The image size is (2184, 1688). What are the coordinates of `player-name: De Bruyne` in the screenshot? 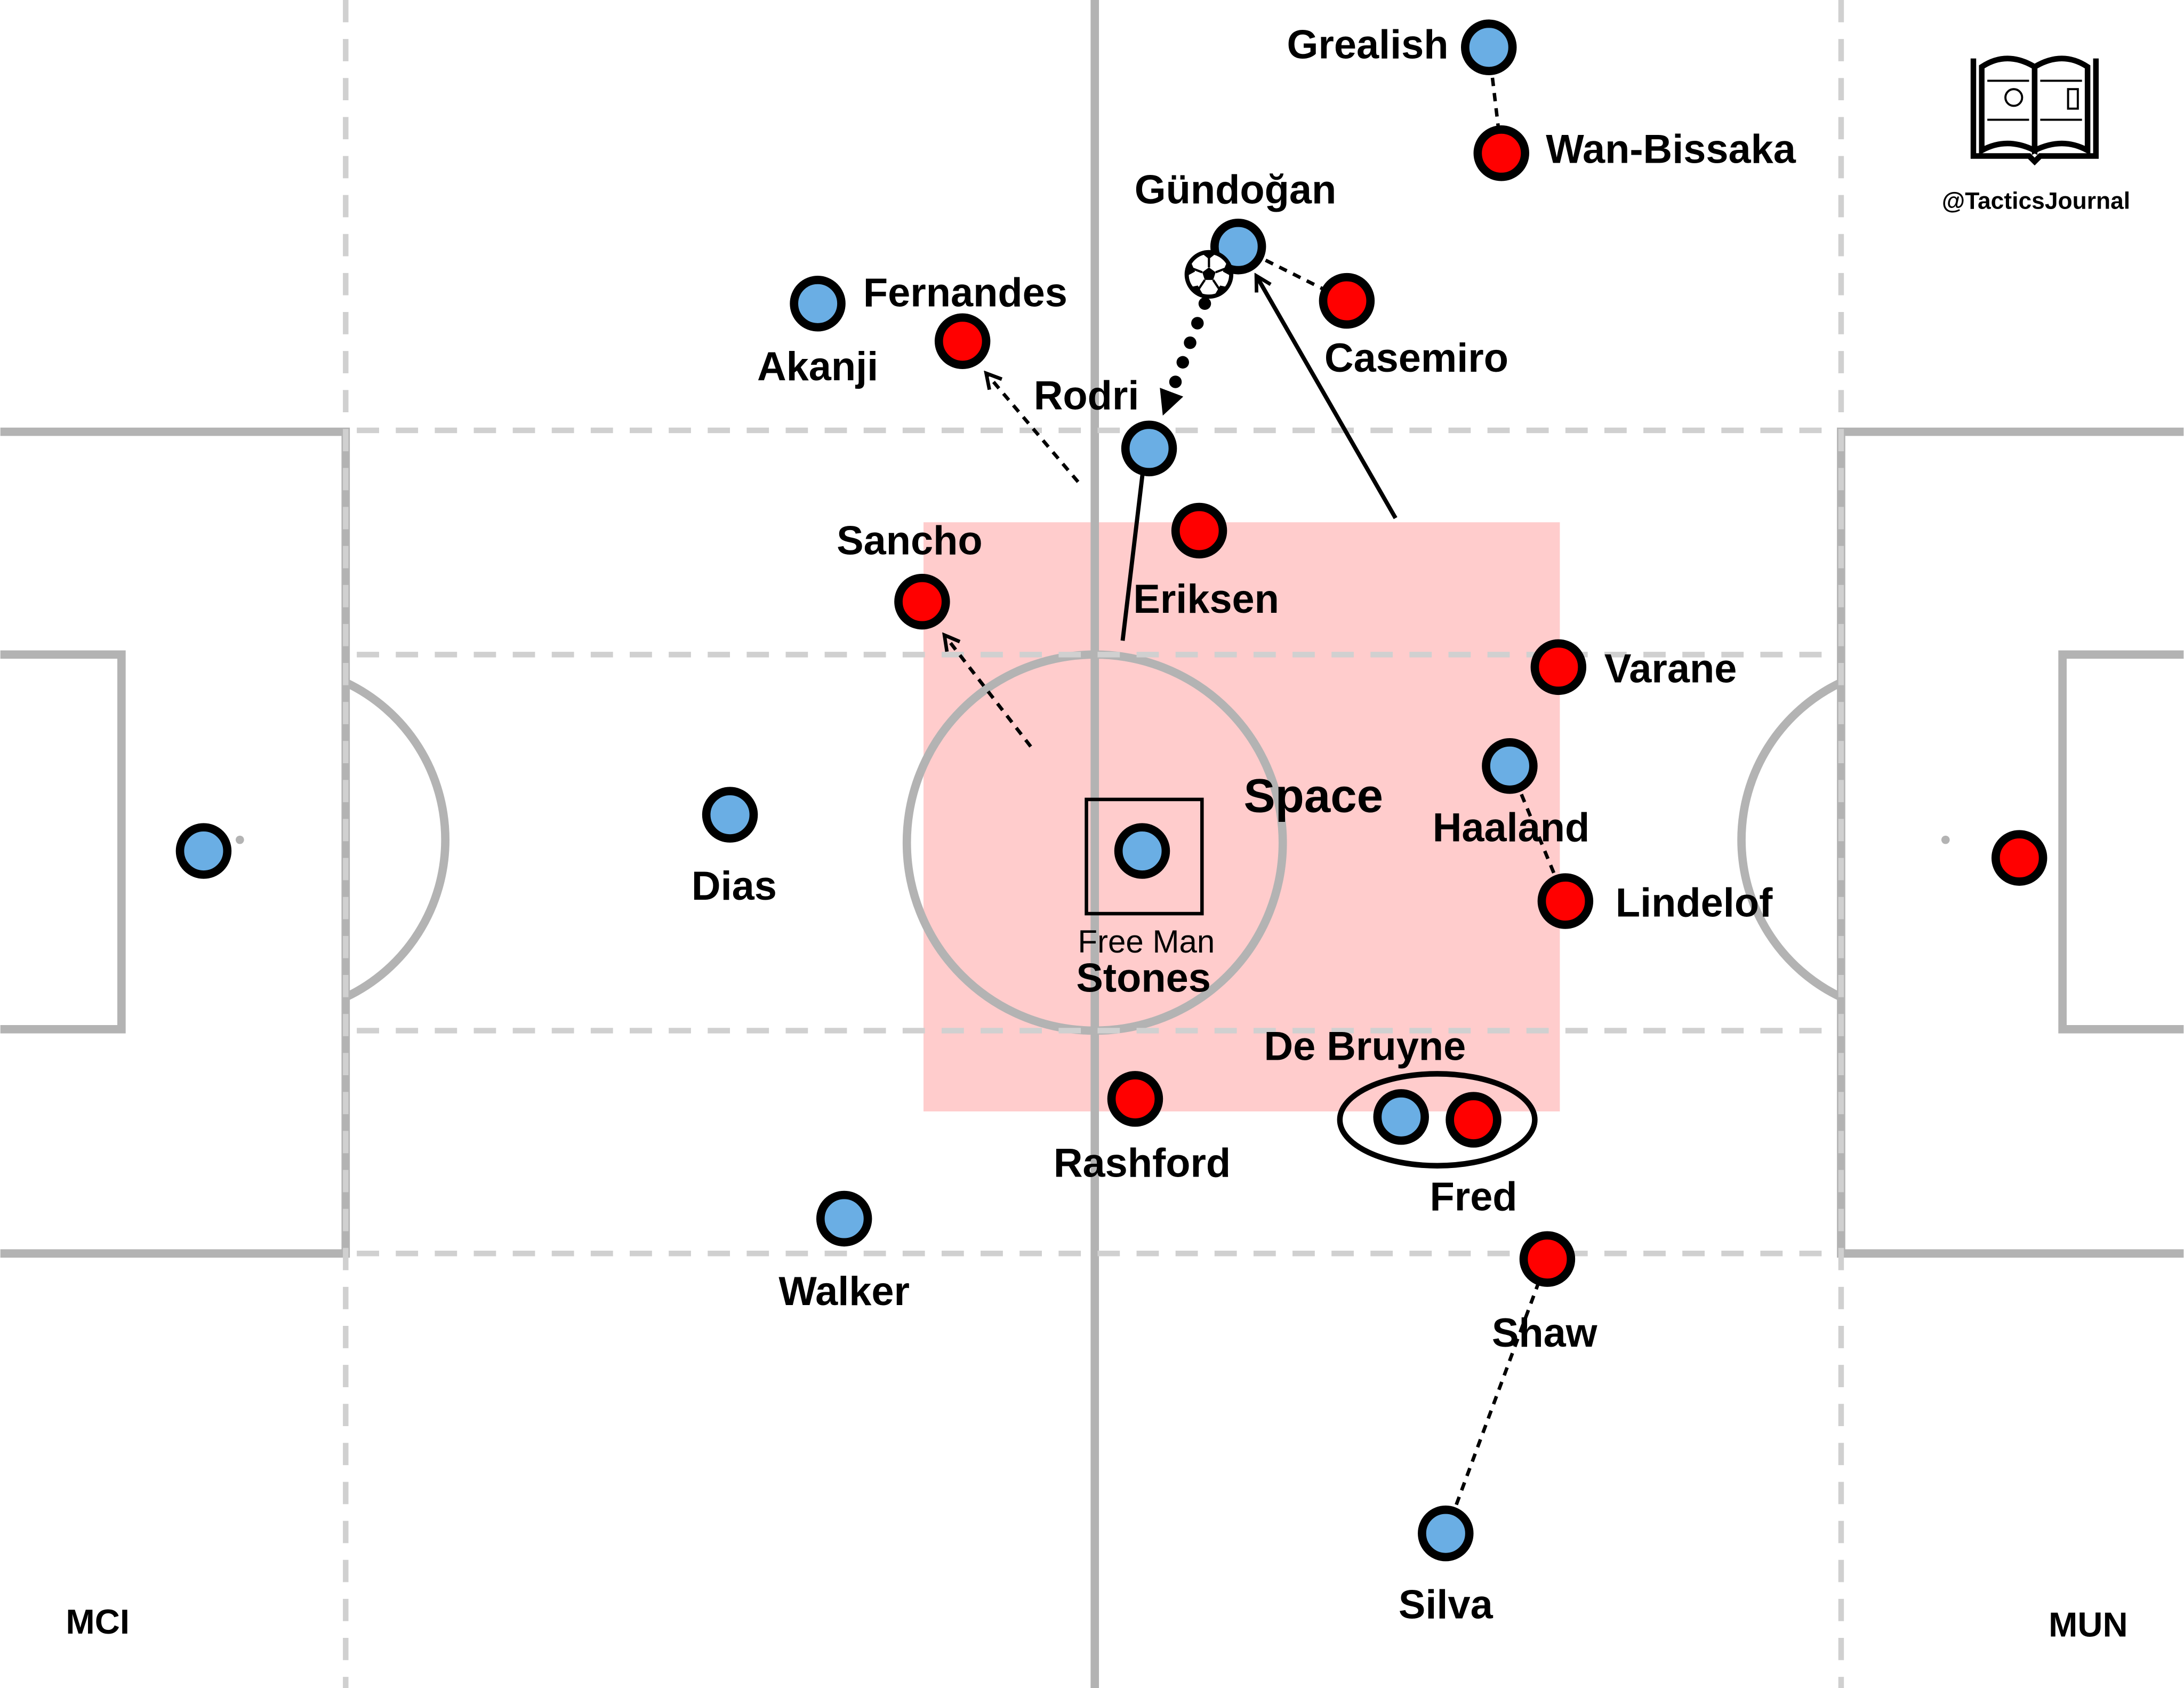 It's located at (1365, 1046).